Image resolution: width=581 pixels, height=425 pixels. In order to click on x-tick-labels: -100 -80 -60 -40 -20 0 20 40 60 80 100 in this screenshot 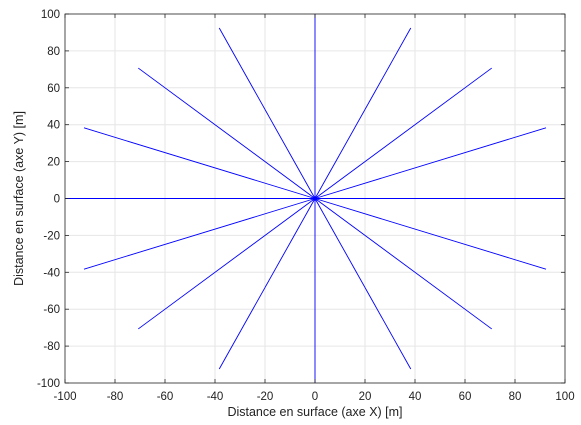, I will do `click(313, 397)`.